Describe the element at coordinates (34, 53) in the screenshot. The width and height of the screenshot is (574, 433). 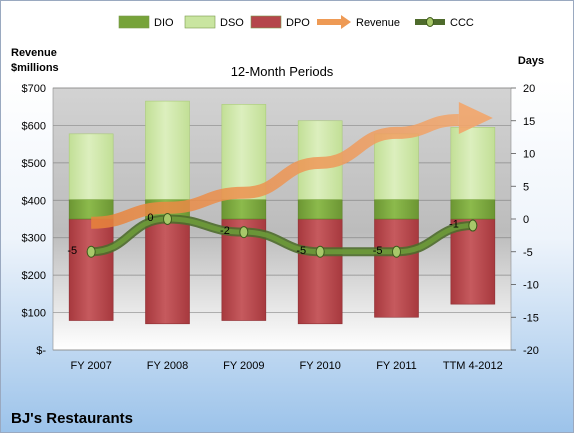
I see `y-axis-title-left: Revenue` at that location.